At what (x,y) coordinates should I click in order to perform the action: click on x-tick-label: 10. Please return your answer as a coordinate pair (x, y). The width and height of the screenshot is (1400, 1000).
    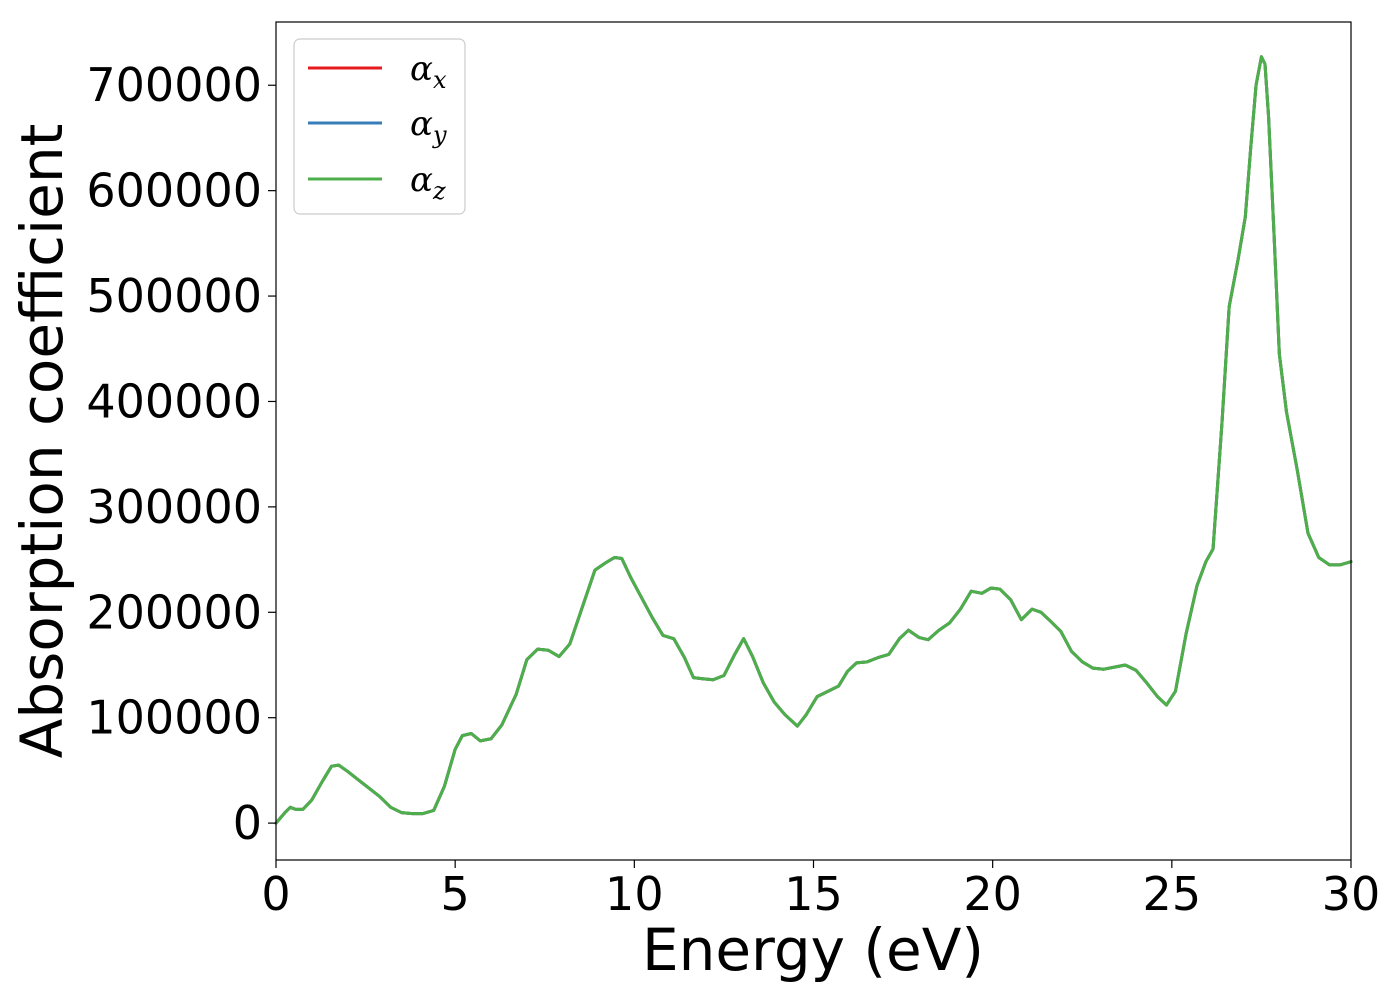
    Looking at the image, I should click on (634, 894).